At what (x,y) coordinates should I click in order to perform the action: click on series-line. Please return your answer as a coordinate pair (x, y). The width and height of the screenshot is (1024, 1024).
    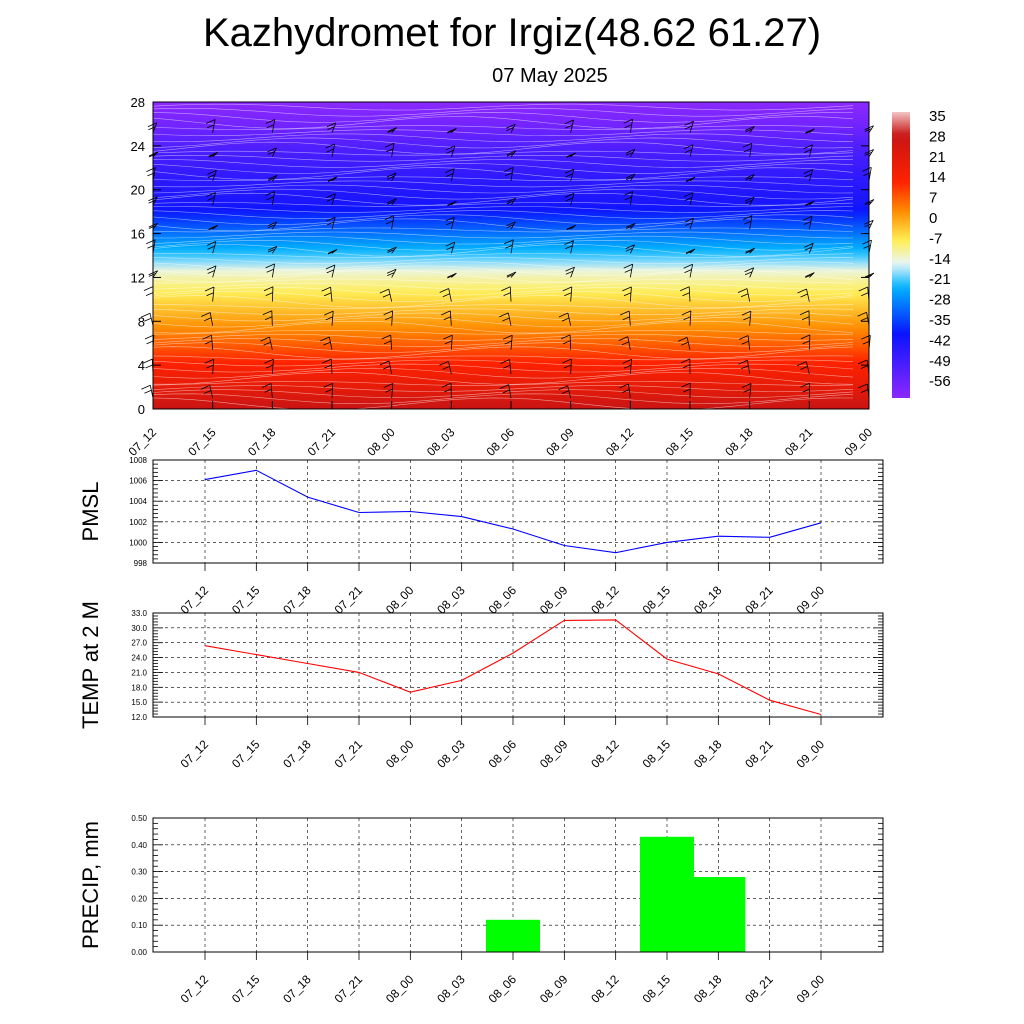
    Looking at the image, I should click on (513, 667).